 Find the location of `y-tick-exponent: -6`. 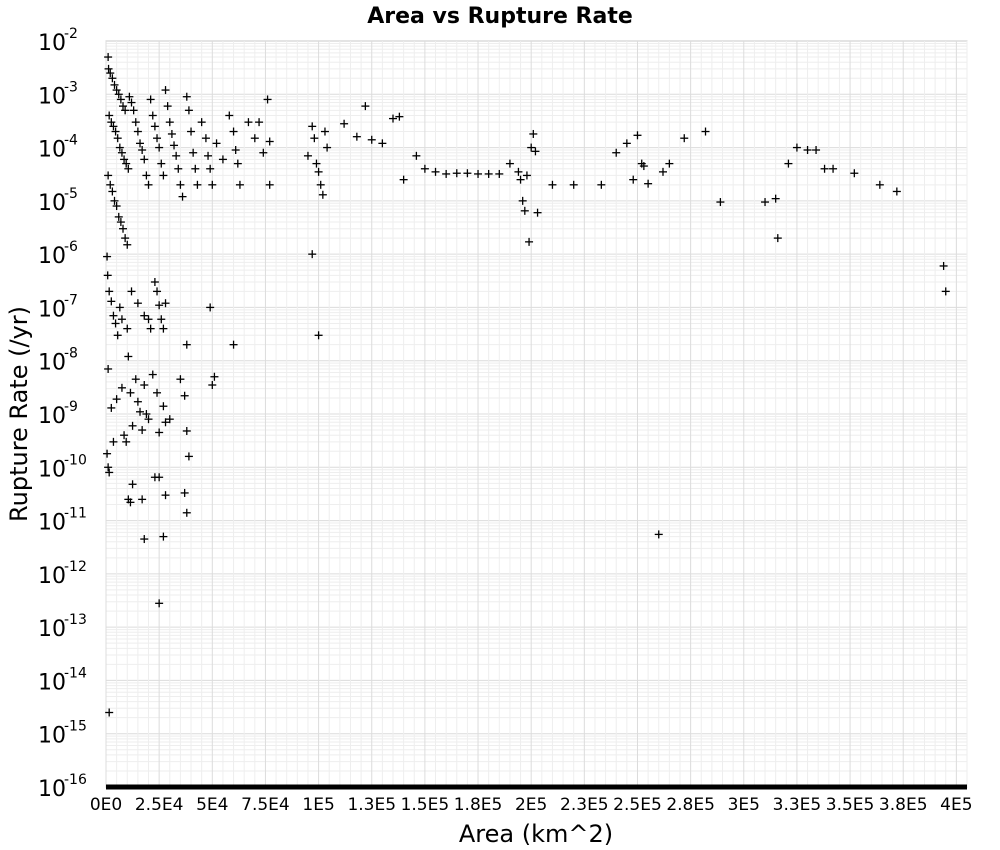

y-tick-exponent: -6 is located at coordinates (71, 247).